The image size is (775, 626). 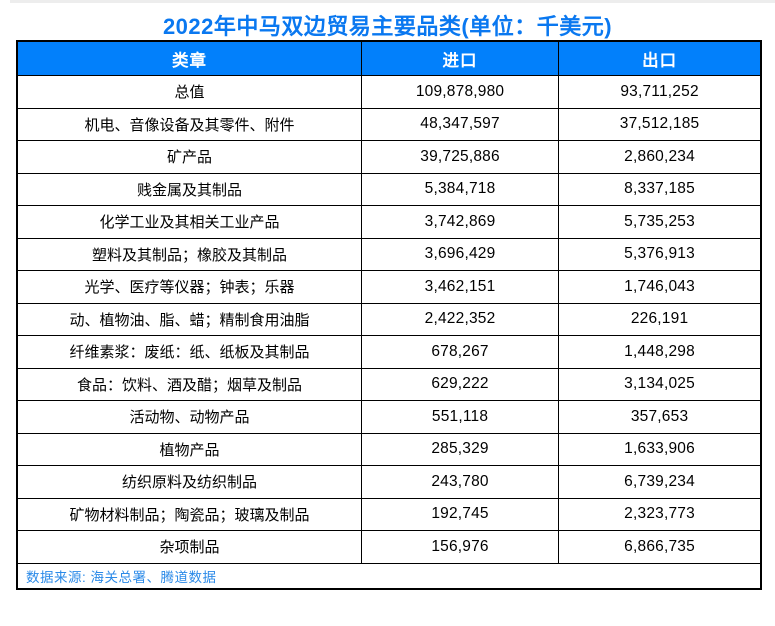 I want to click on table-row: 塑料及其制品；橡胶及其制品 3,696,429 5,376,913, so click(x=389, y=254).